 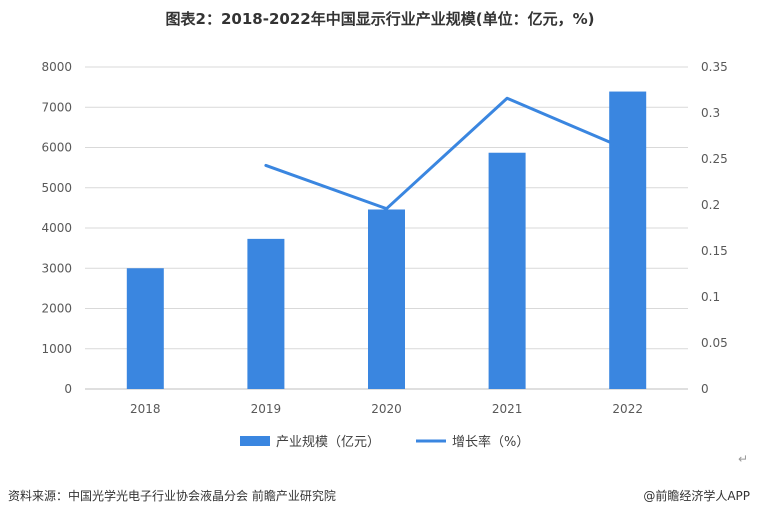 I want to click on x-tick-label: 2018, so click(x=145, y=409).